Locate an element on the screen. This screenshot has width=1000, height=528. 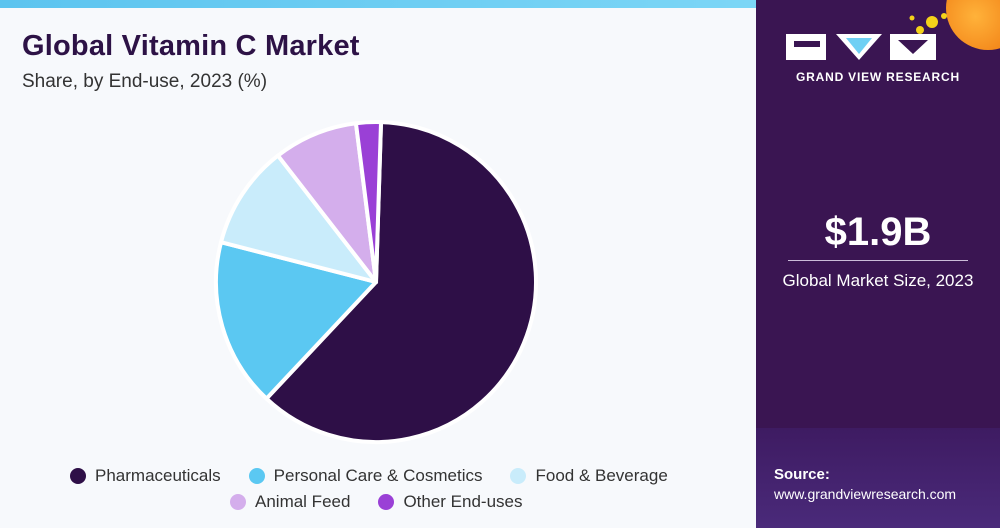
legend-item-other: Other End-uses is located at coordinates (450, 502).